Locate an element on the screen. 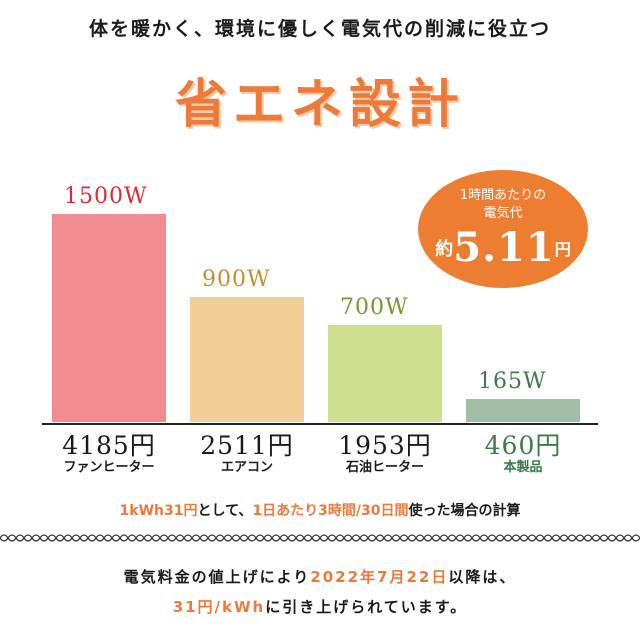 This screenshot has height=640, width=640. price-notice-line-2: 31円/kWhに引き上げられています。 is located at coordinates (320, 606).